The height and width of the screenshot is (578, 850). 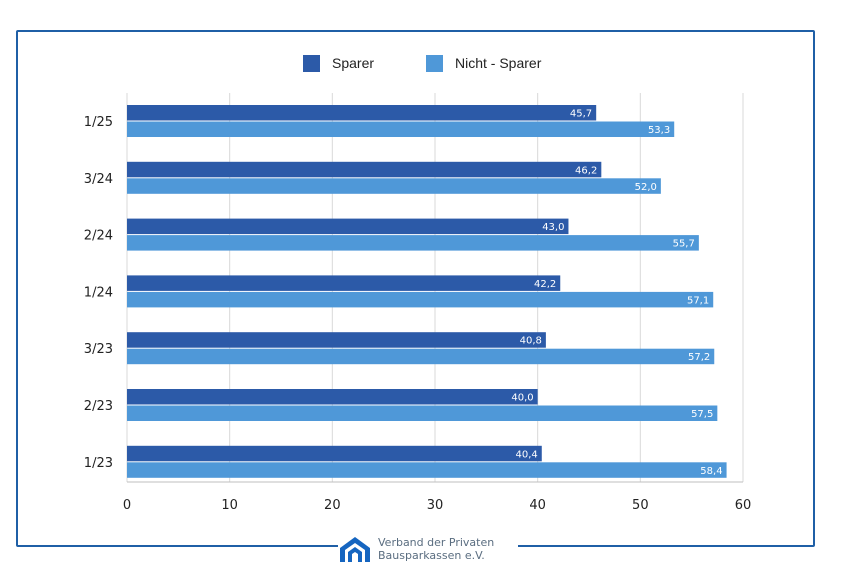 What do you see at coordinates (659, 130) in the screenshot?
I see `data-label-nicht-sparer-1-25: 53,3` at bounding box center [659, 130].